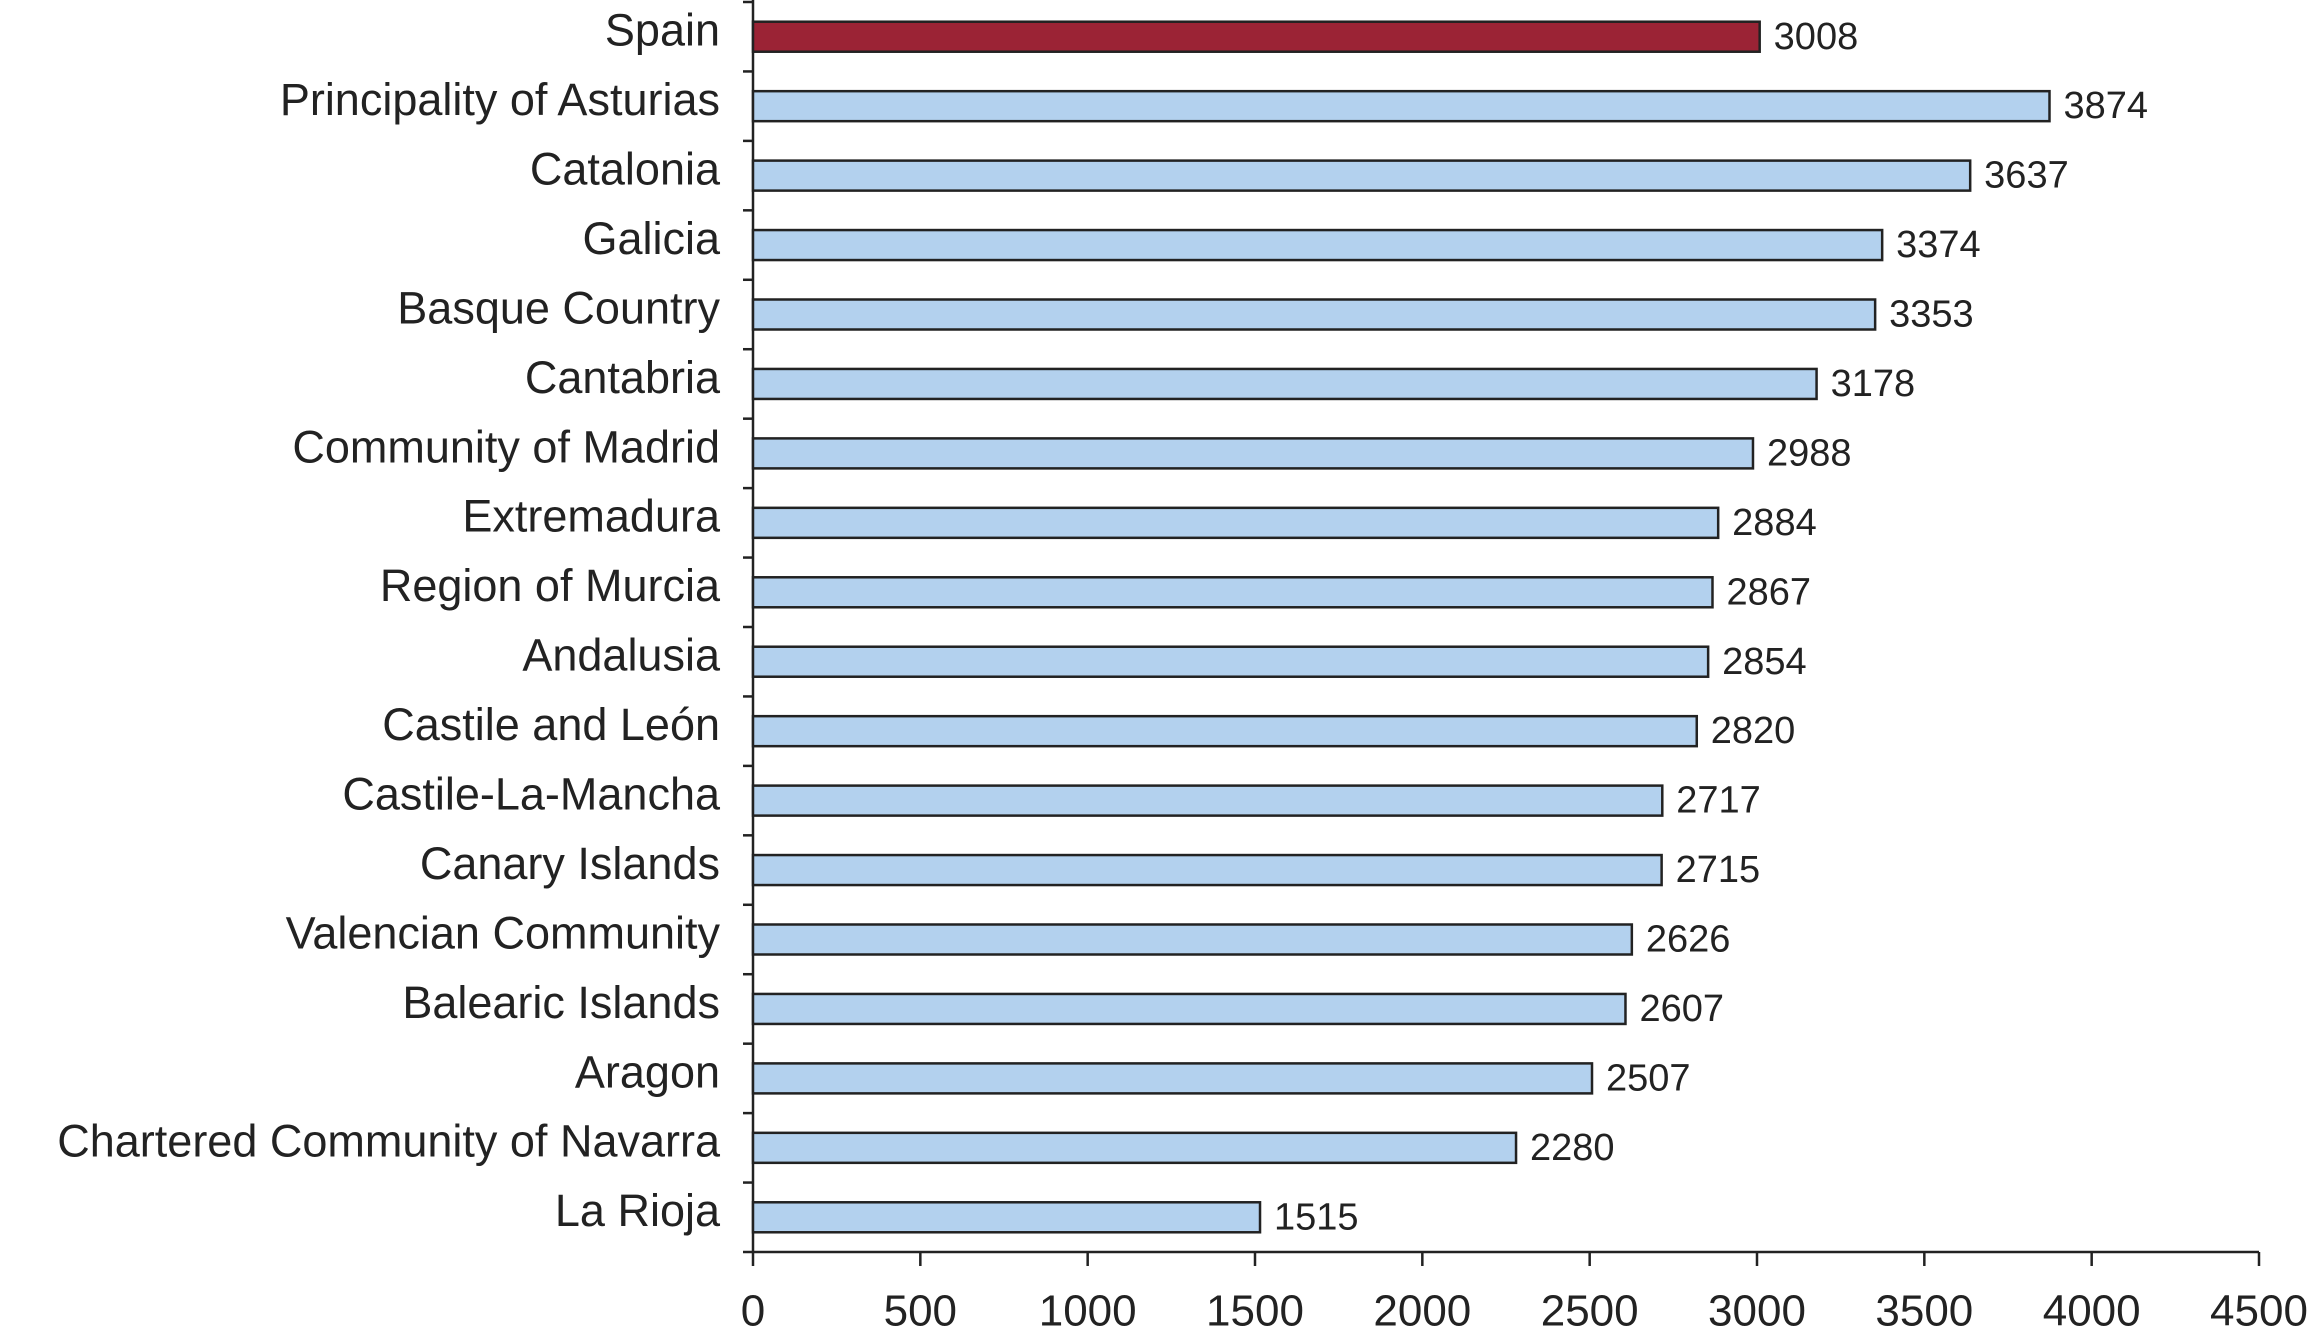  What do you see at coordinates (506, 446) in the screenshot?
I see `category-label: Community of Madrid` at bounding box center [506, 446].